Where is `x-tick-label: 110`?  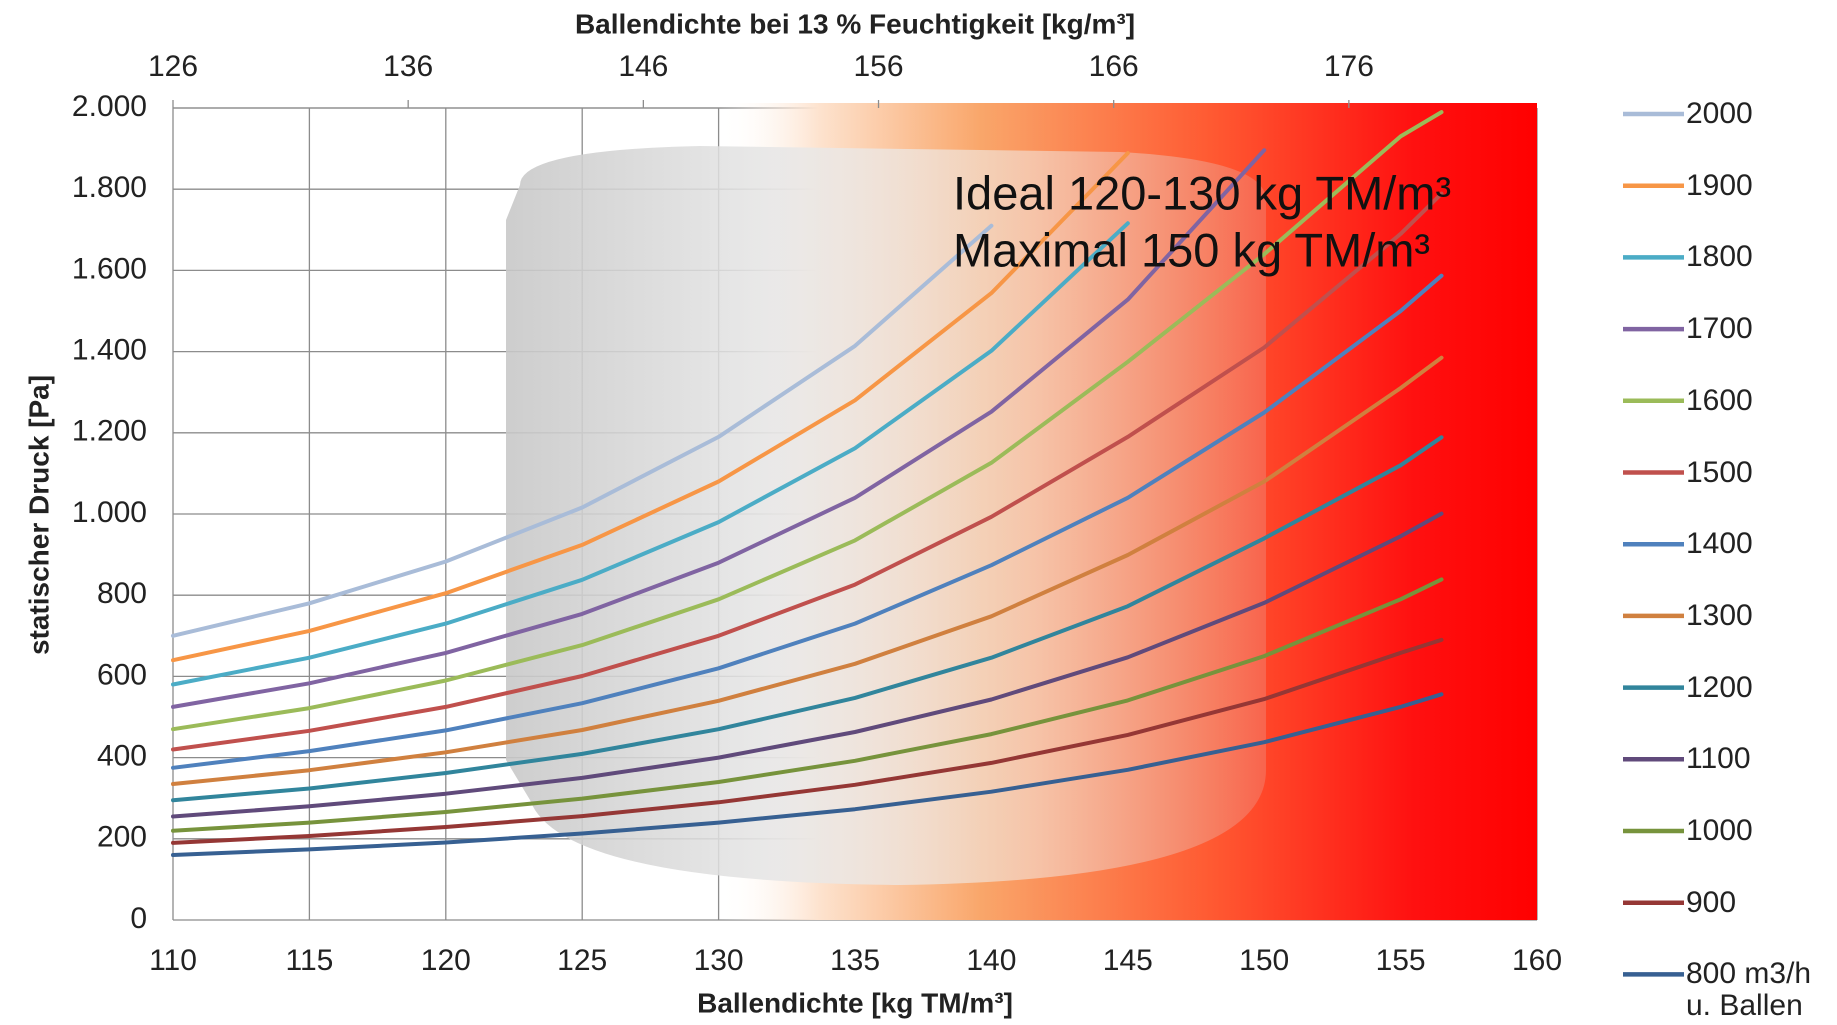
x-tick-label: 110 is located at coordinates (173, 960).